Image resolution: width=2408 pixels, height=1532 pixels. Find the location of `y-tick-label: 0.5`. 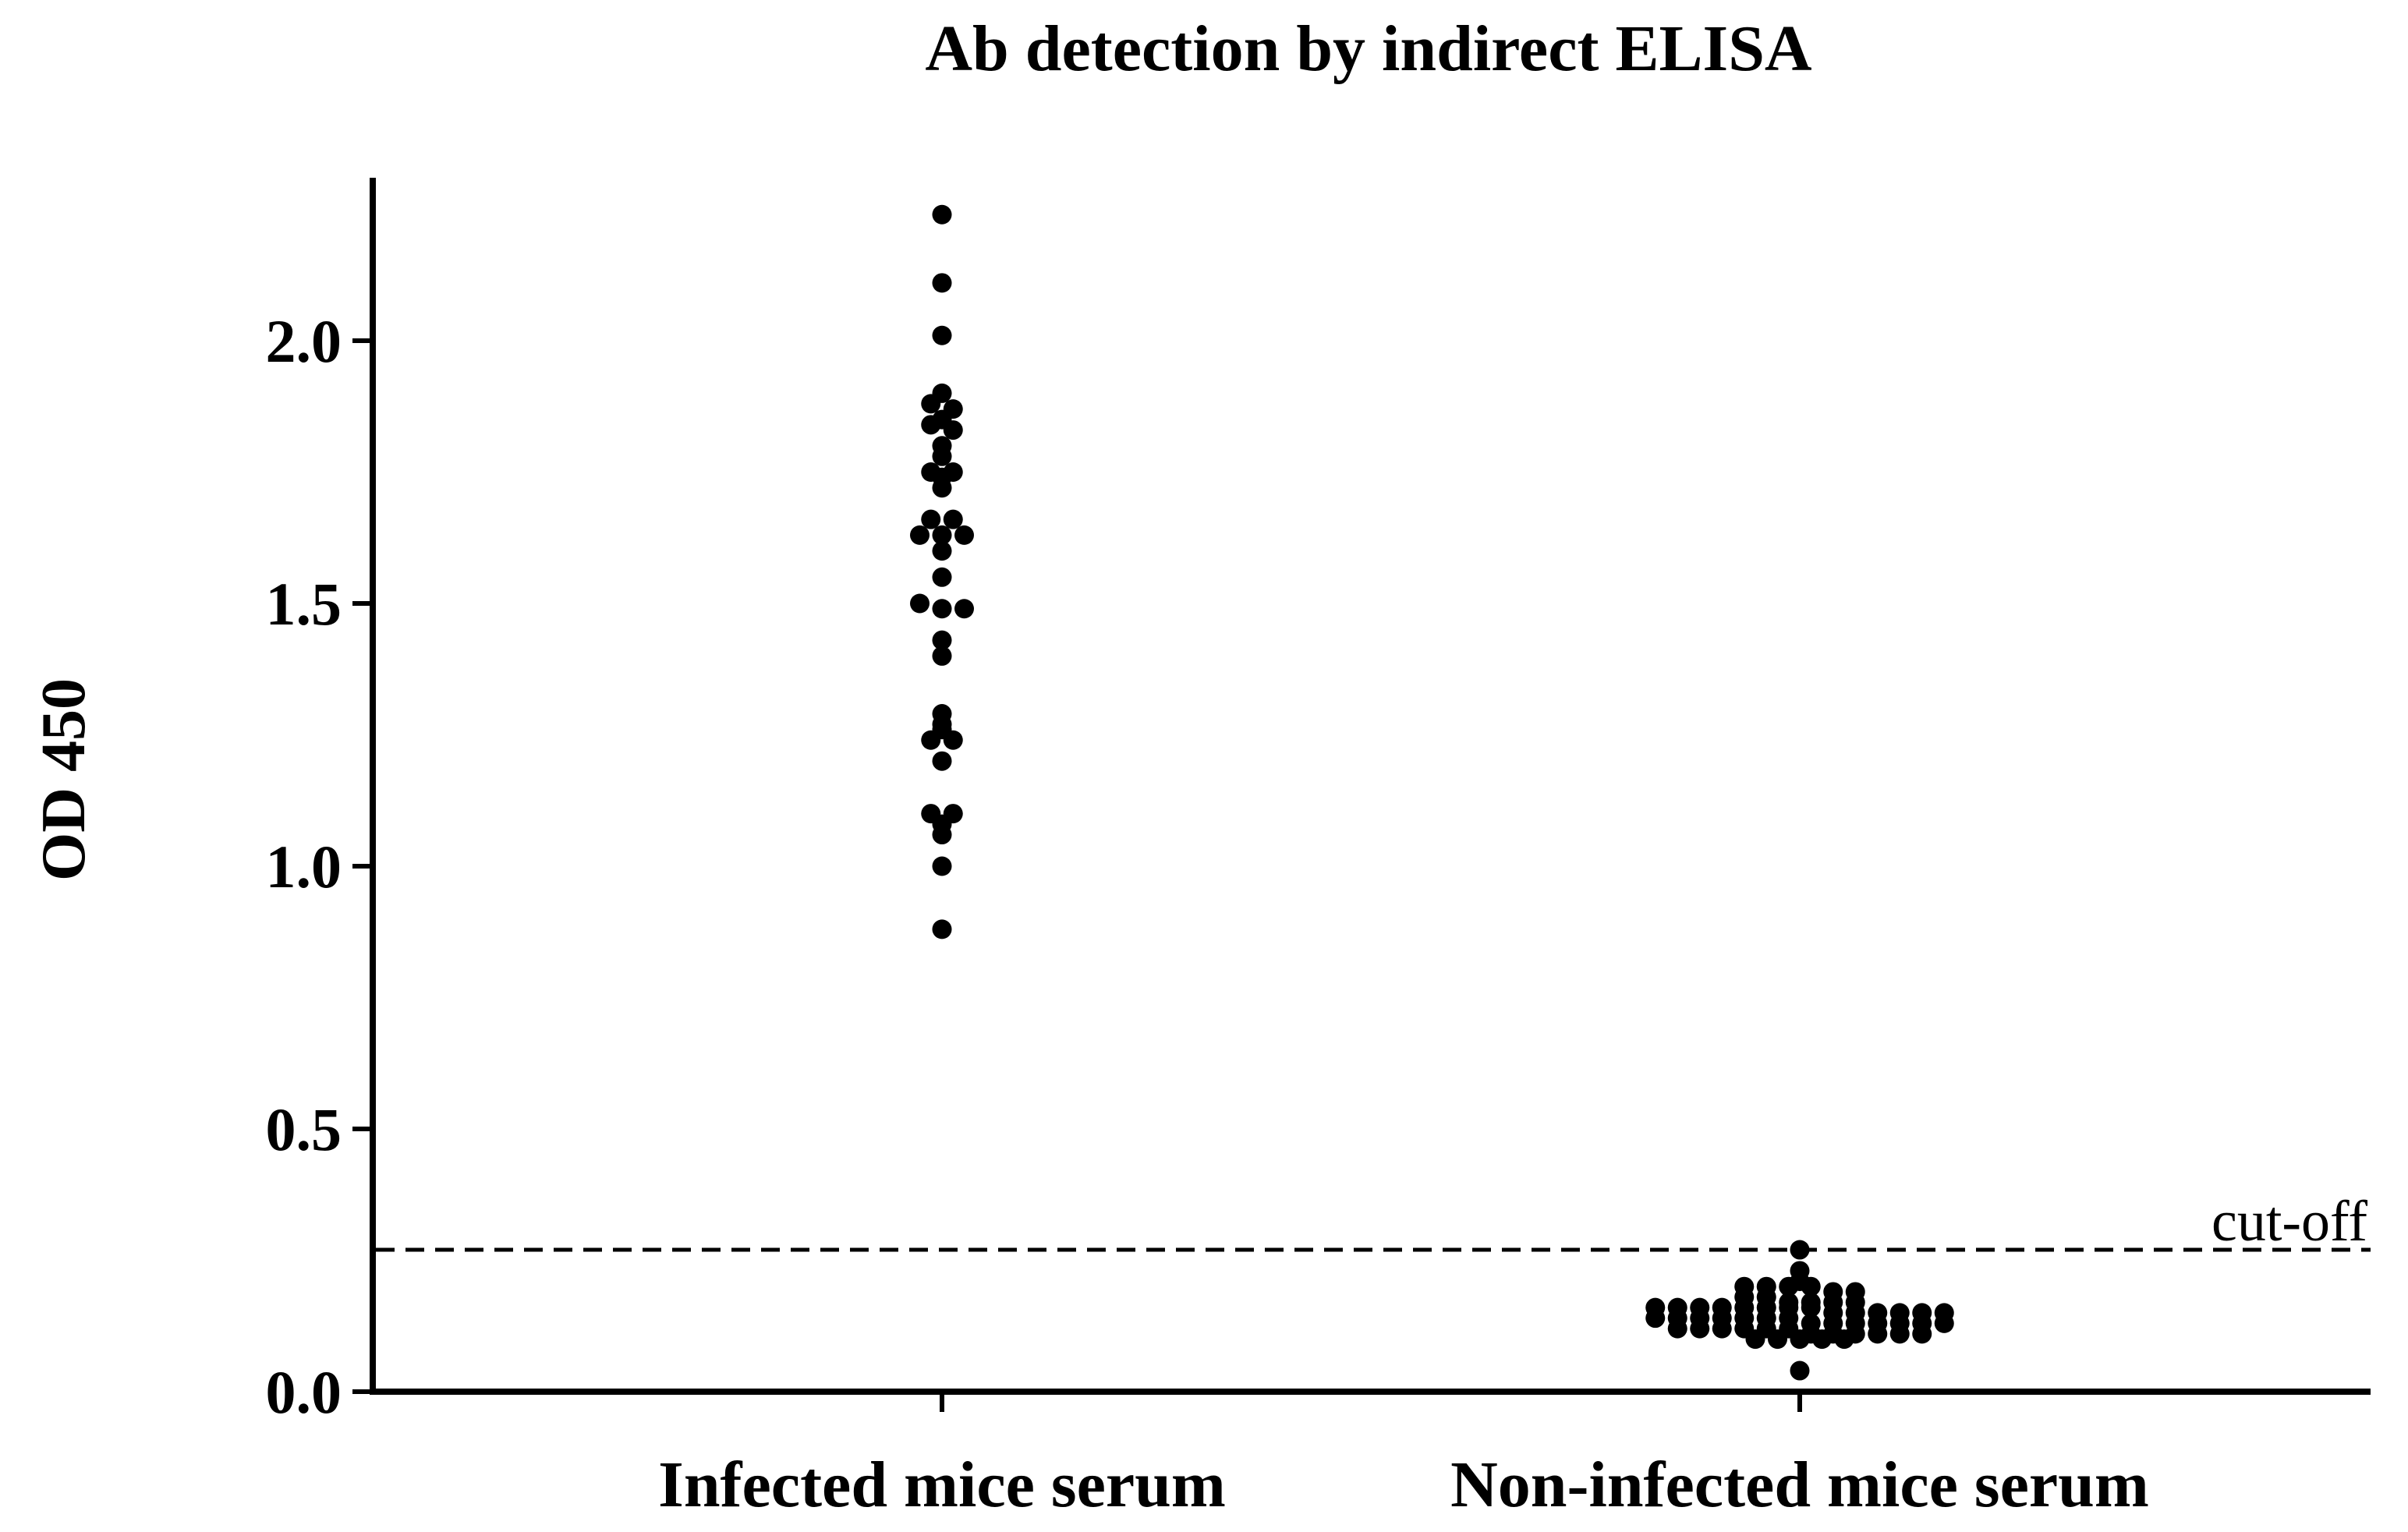

y-tick-label: 0.5 is located at coordinates (304, 1129).